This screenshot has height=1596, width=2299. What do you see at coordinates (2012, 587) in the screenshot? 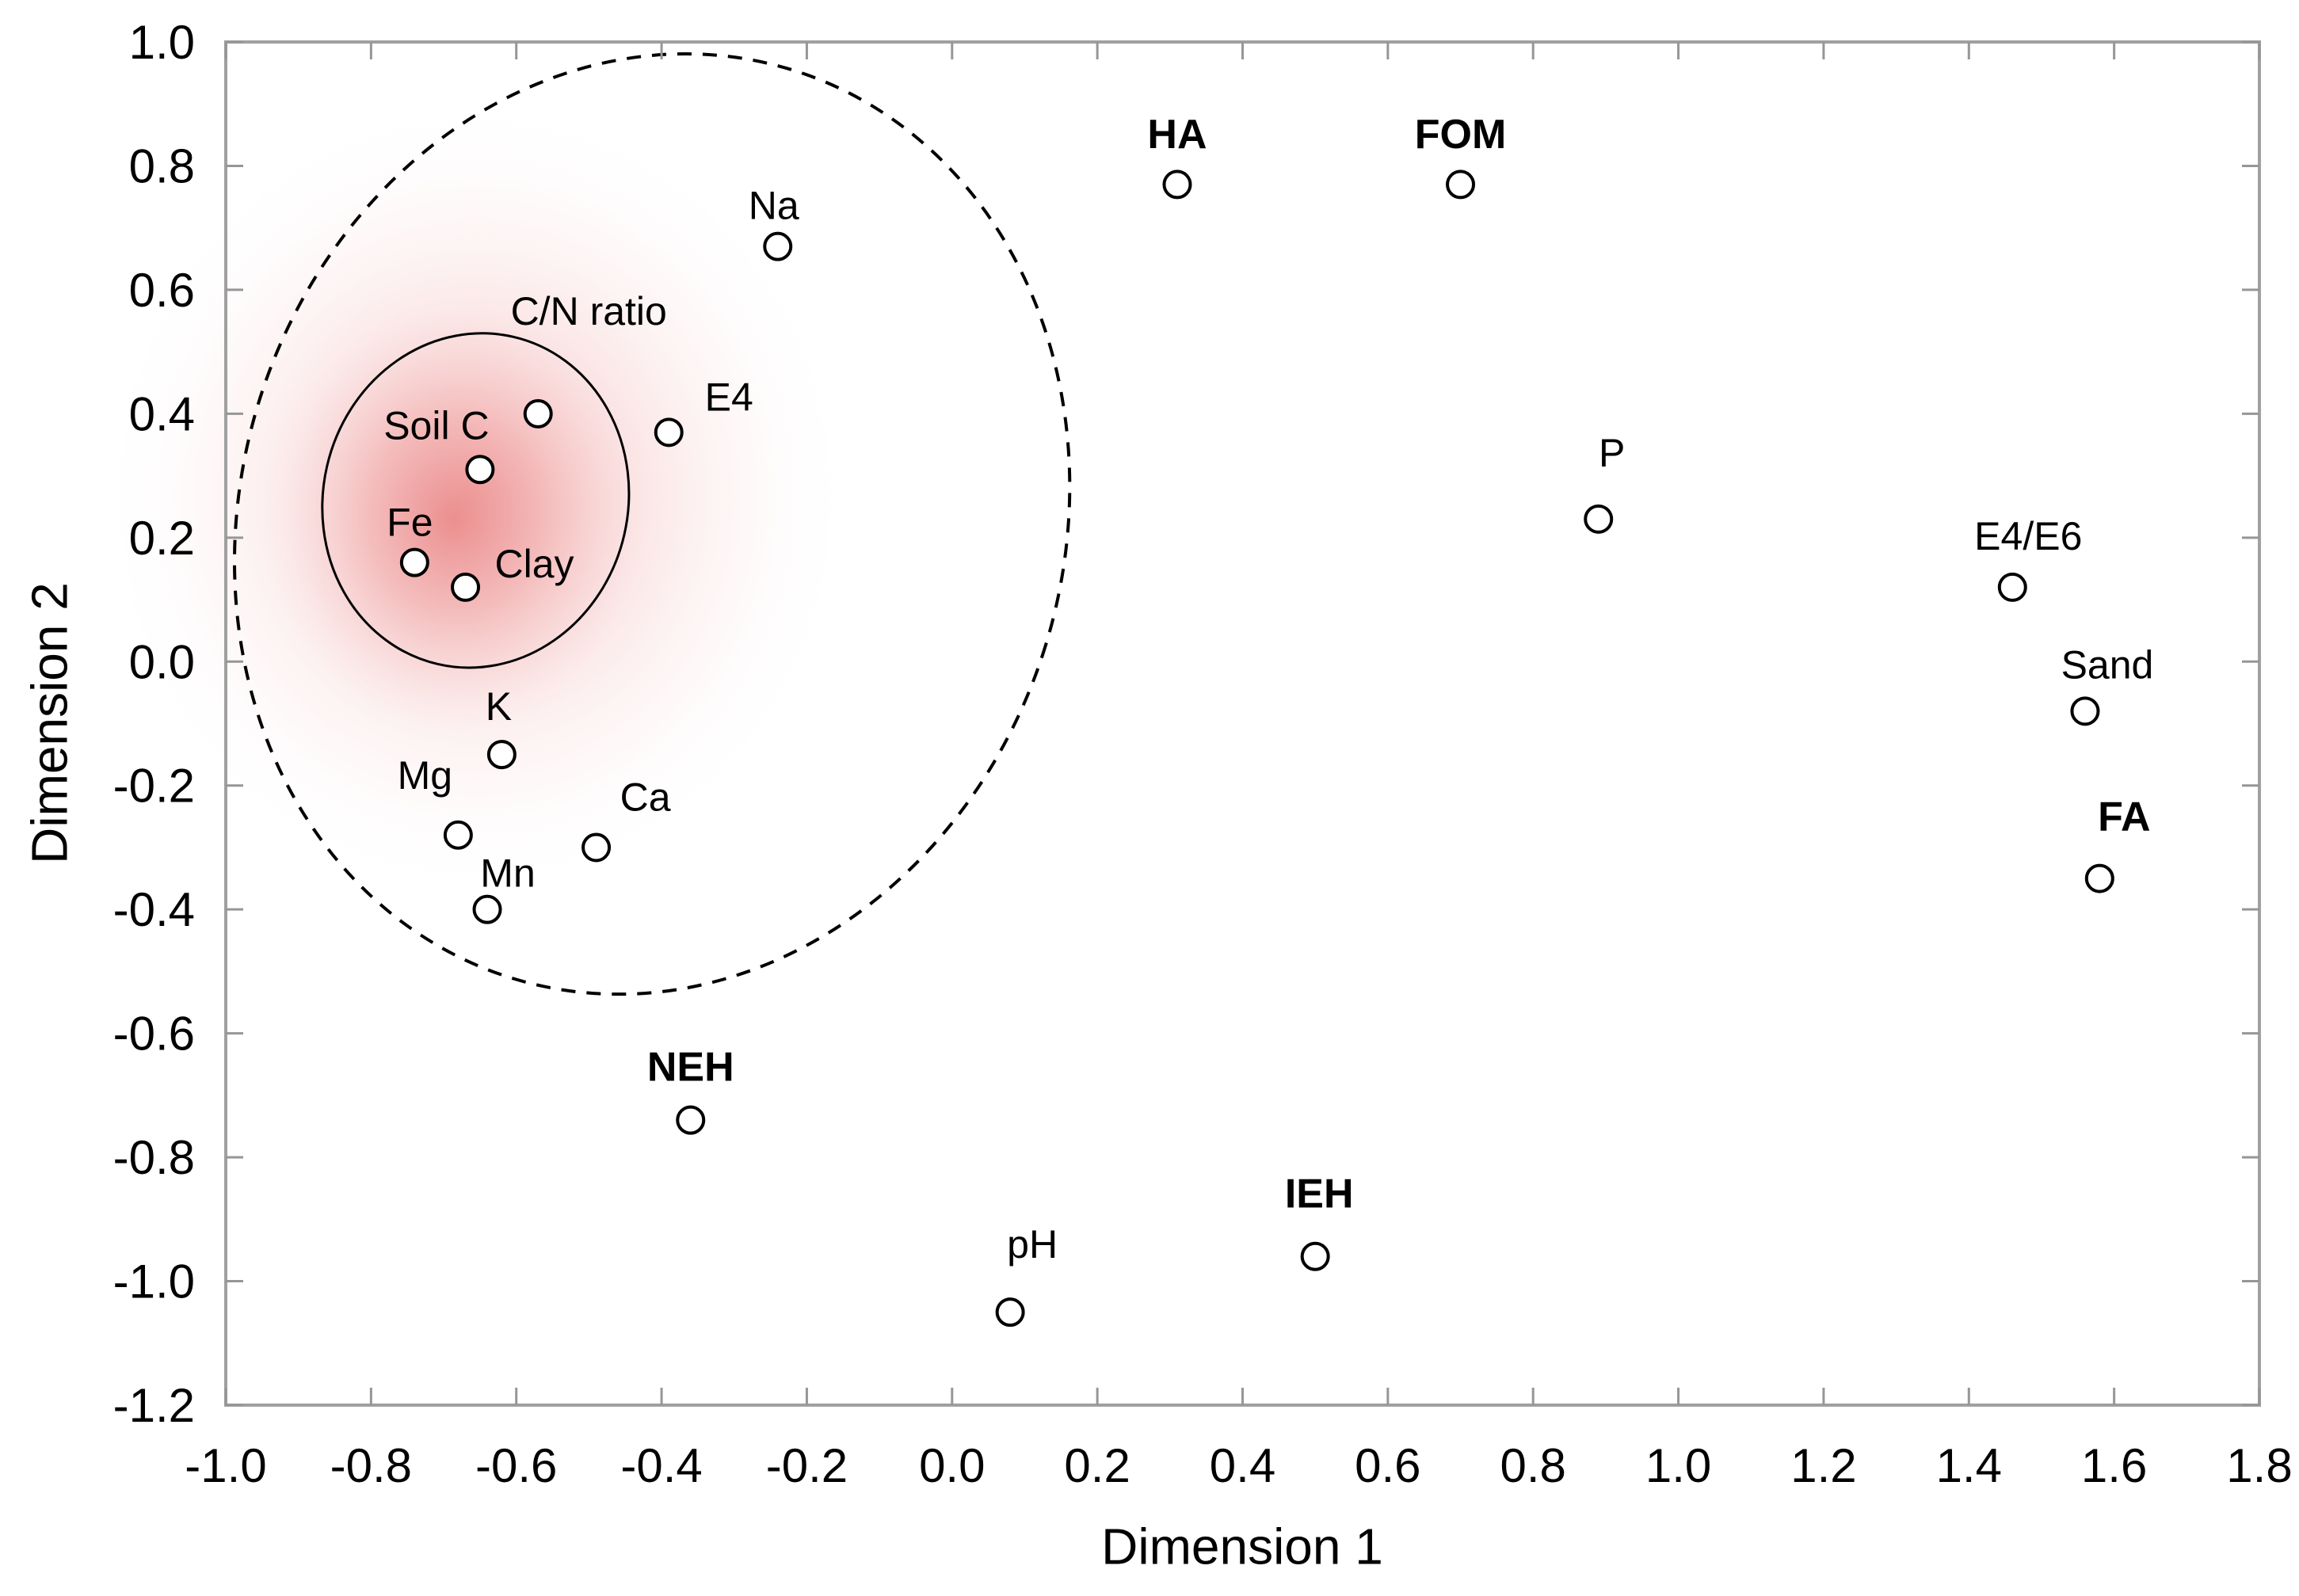
I see `point-marker-e4-e6` at bounding box center [2012, 587].